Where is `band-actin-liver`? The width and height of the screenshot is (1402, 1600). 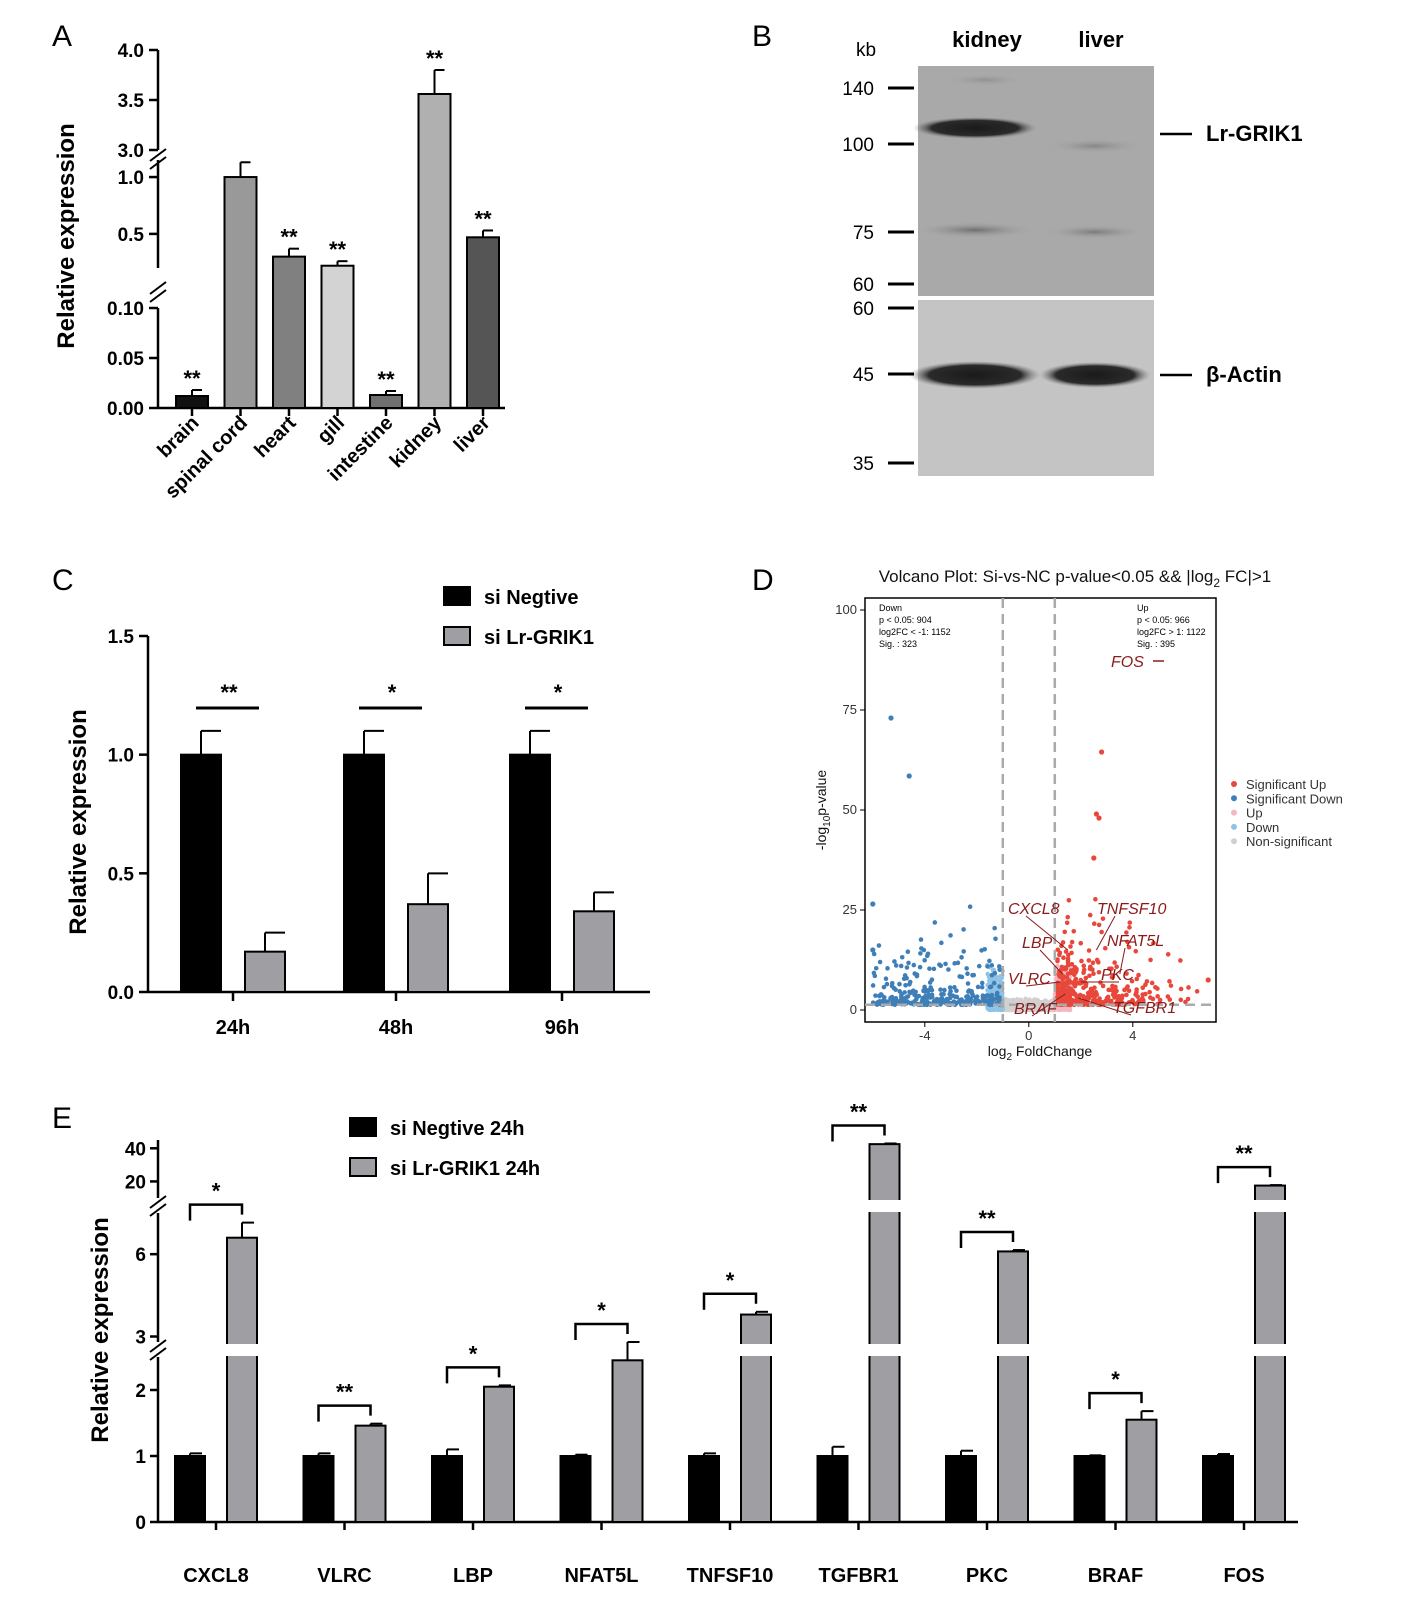
band-actin-liver is located at coordinates (1095, 375).